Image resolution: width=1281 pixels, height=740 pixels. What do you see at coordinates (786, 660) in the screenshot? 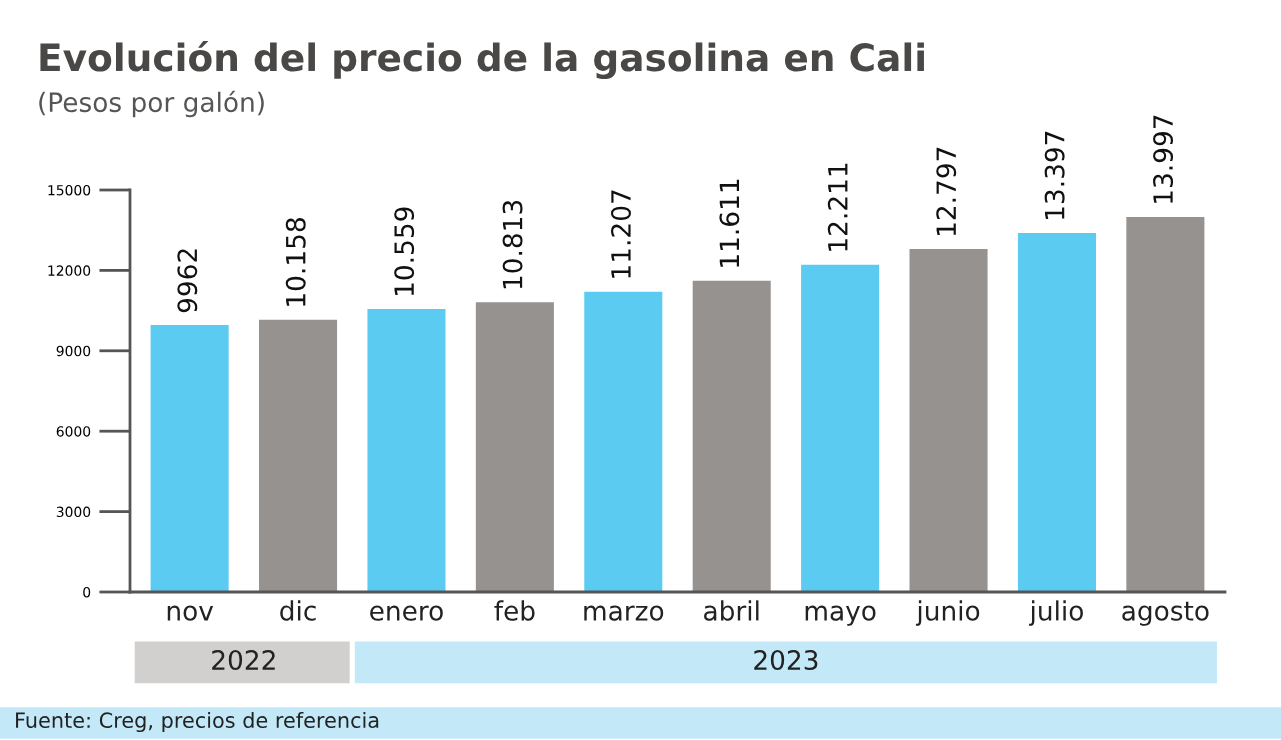
I see `text: 2023` at bounding box center [786, 660].